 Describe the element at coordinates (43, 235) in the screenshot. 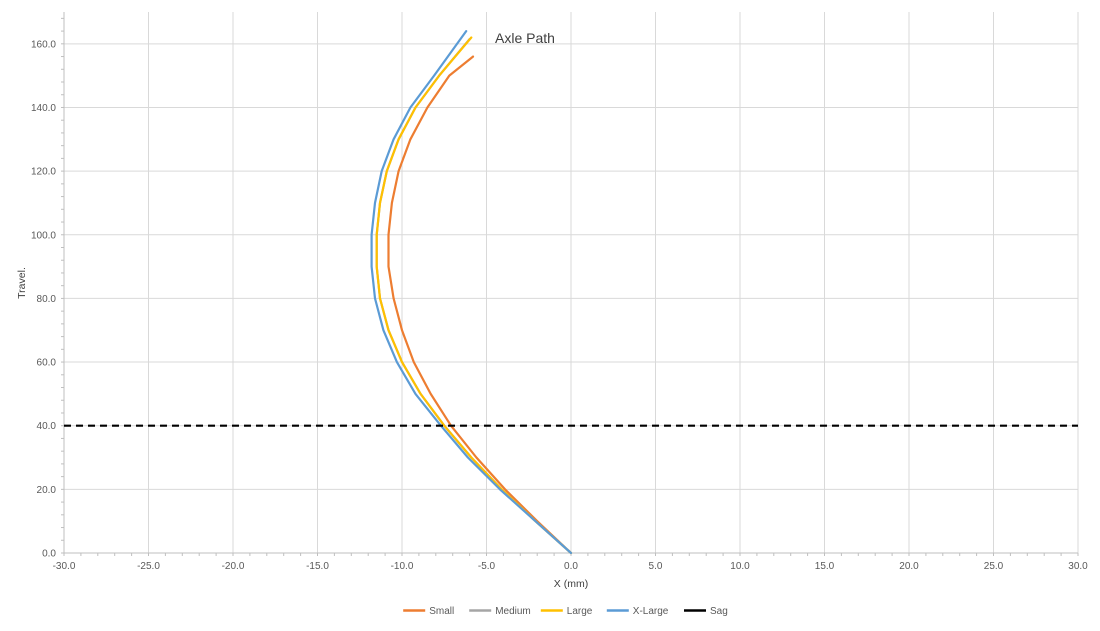

I see `y-tick-label: 100.0` at that location.